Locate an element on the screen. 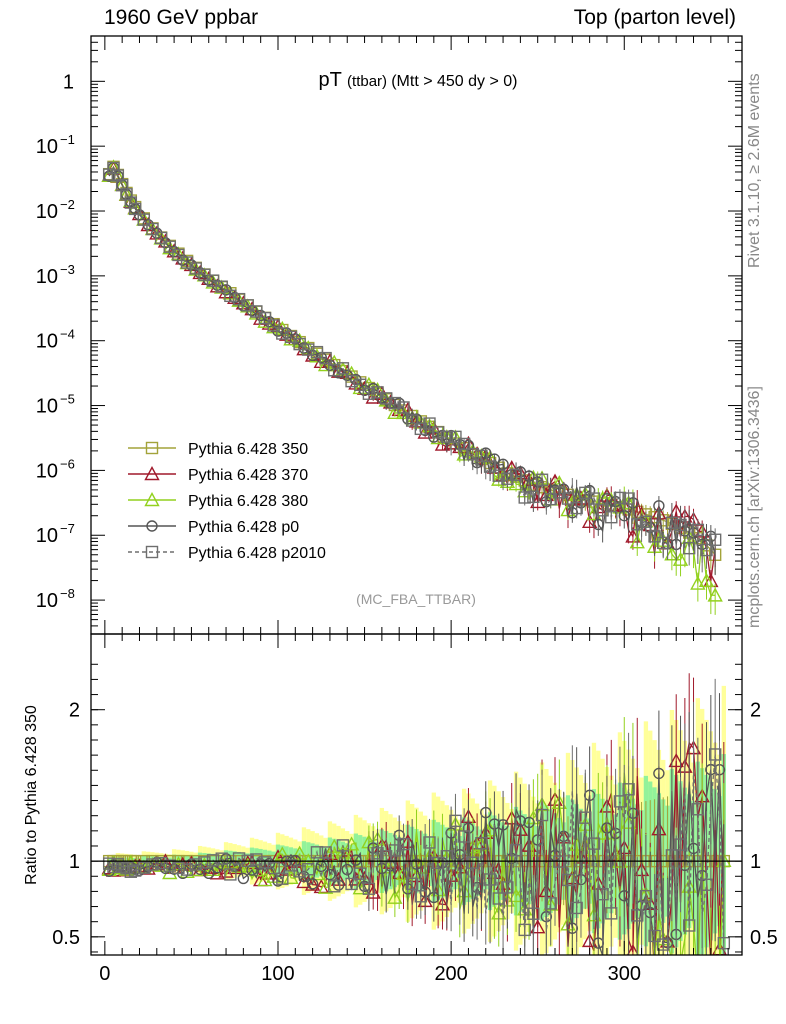 The image size is (786, 1024). header-right: Top (parton level) is located at coordinates (654, 17).